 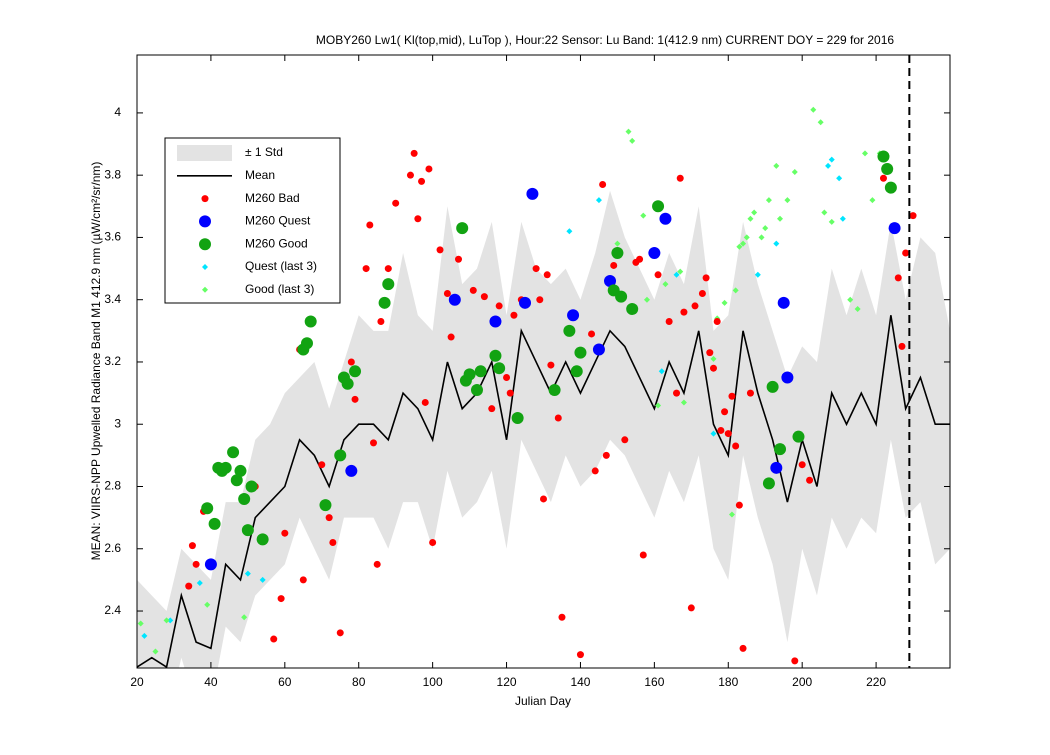 What do you see at coordinates (112, 361) in the screenshot?
I see `y-tick-label: 3.2` at bounding box center [112, 361].